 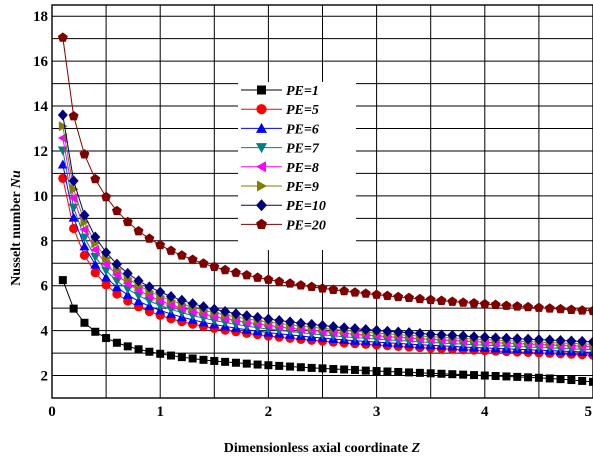 I want to click on y-tick-label: 8, so click(x=45, y=242).